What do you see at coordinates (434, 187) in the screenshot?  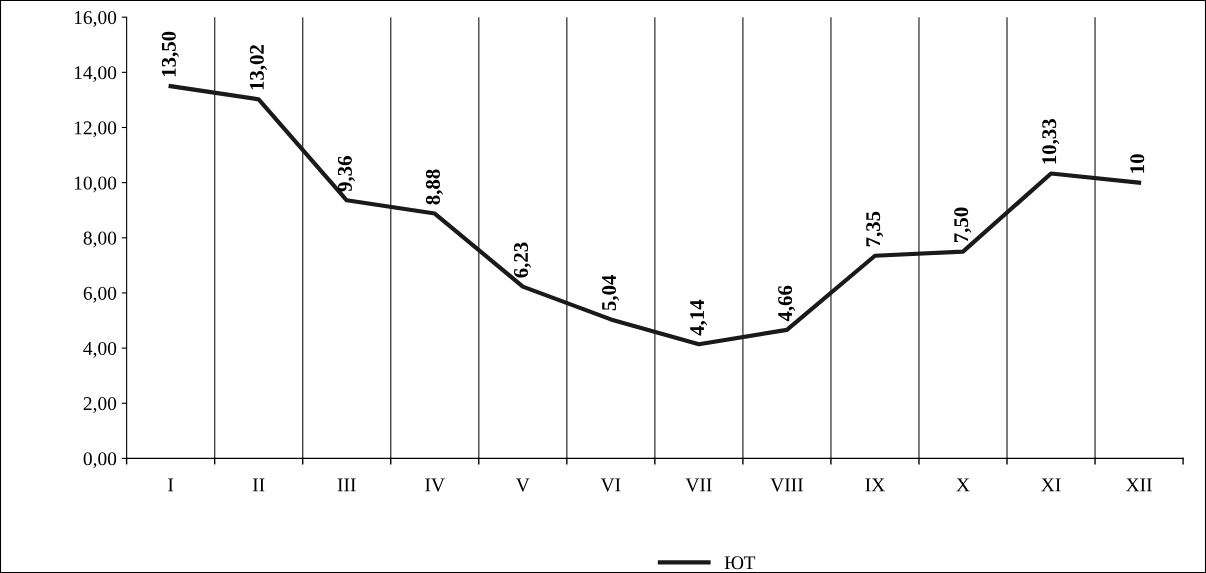 I see `data-label: 8,88` at bounding box center [434, 187].